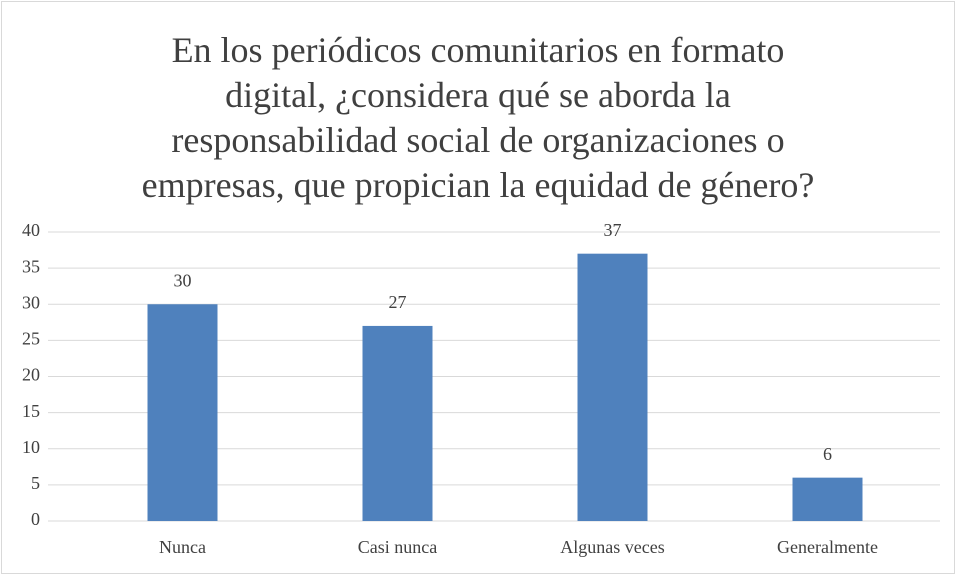 Image resolution: width=956 pixels, height=575 pixels. I want to click on x-tick-label: Algunas veces, so click(612, 547).